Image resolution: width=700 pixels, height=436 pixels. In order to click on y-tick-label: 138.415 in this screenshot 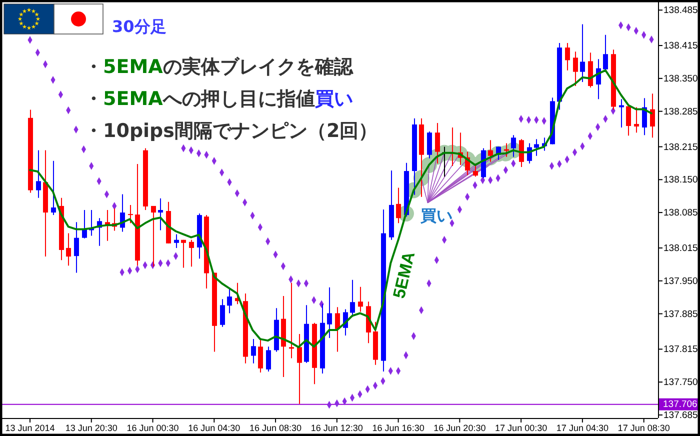, I will do `click(681, 46)`.